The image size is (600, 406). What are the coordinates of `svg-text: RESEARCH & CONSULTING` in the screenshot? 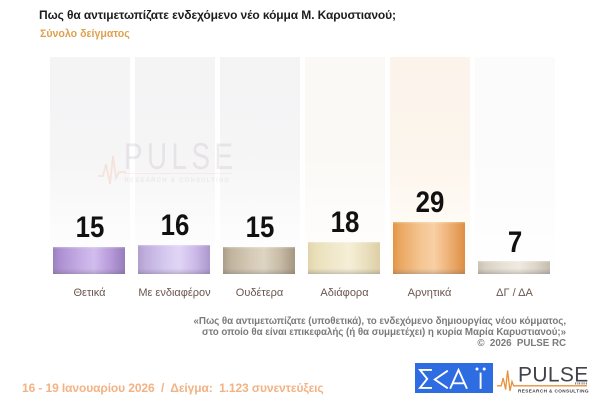 It's located at (553, 391).